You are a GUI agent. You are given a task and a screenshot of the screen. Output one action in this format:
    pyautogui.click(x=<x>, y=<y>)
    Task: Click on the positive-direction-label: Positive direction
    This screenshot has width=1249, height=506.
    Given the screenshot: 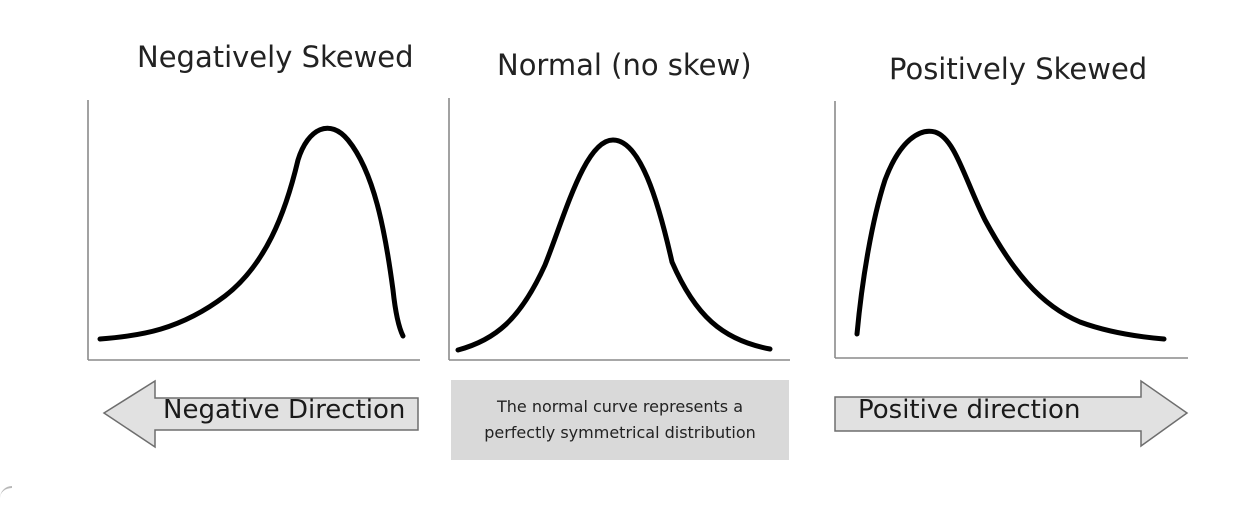 What is the action you would take?
    pyautogui.click(x=969, y=410)
    